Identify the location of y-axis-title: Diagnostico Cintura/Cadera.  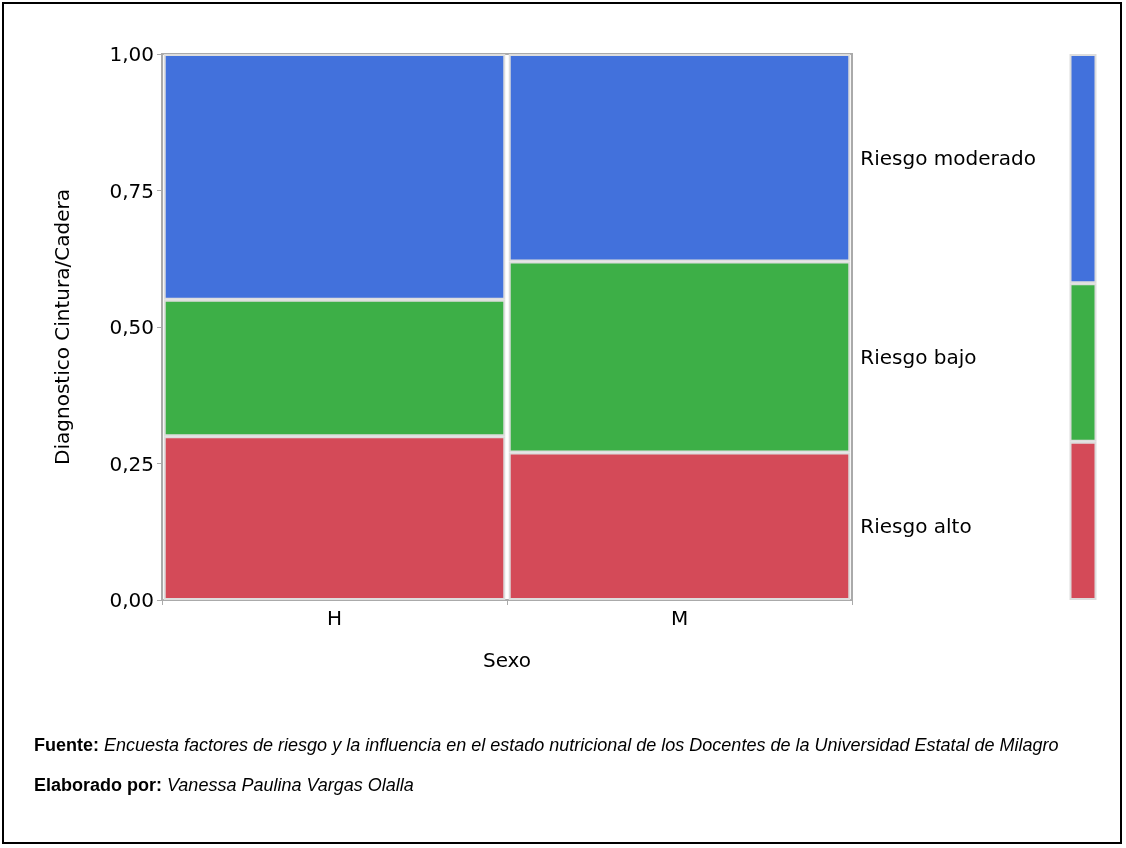
(62, 327).